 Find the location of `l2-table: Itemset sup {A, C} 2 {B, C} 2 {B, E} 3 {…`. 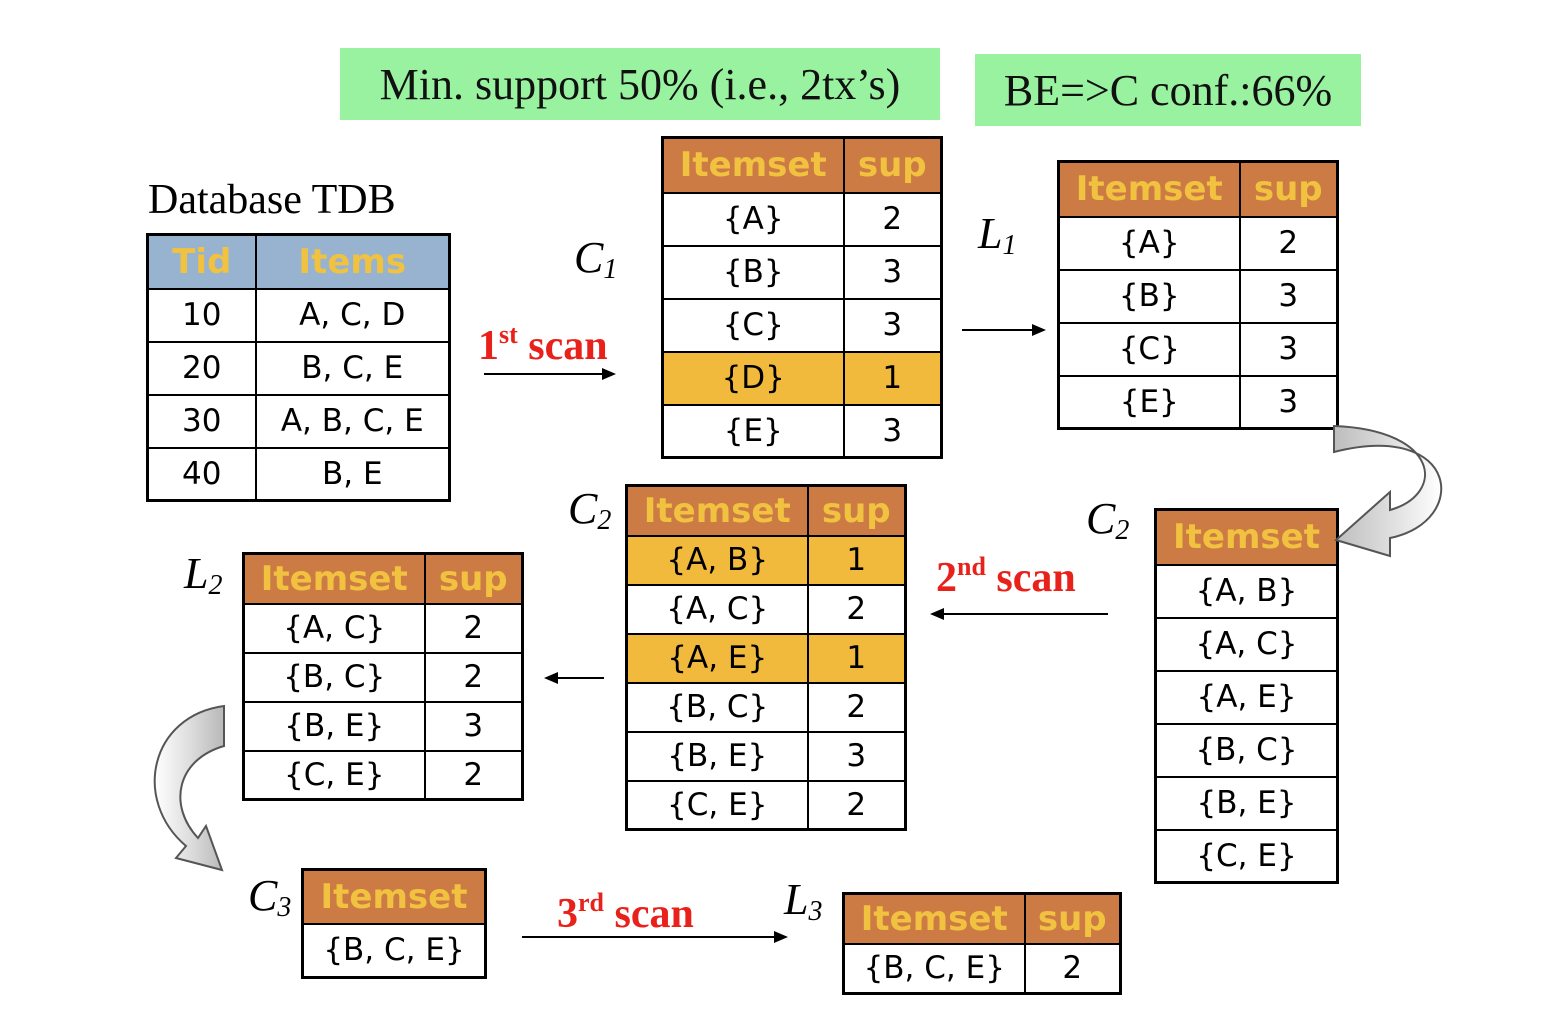

l2-table: Itemset sup {A, C} 2 {B, C} 2 {B, E} 3 {… is located at coordinates (383, 676).